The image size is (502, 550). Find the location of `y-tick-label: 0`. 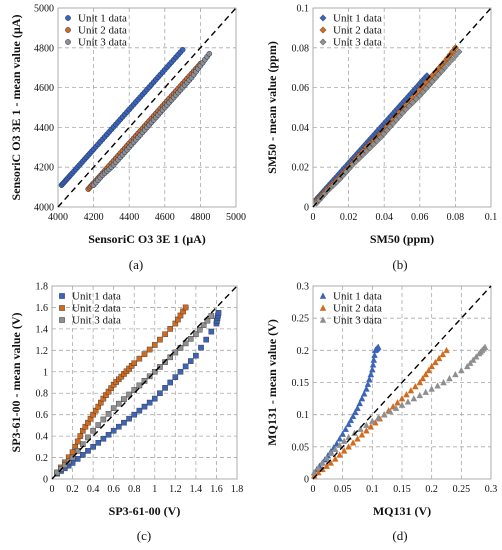

y-tick-label: 0 is located at coordinates (306, 480).